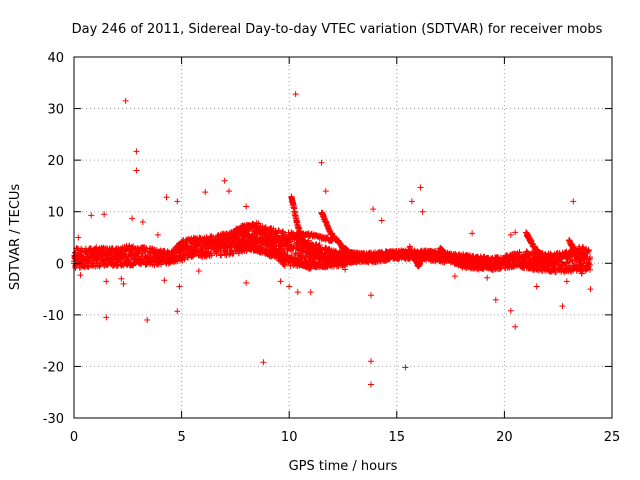 The height and width of the screenshot is (480, 640). What do you see at coordinates (53, 239) in the screenshot?
I see `y-axis-tick-labels: -30 -20 -10 0 10 20 30 40` at bounding box center [53, 239].